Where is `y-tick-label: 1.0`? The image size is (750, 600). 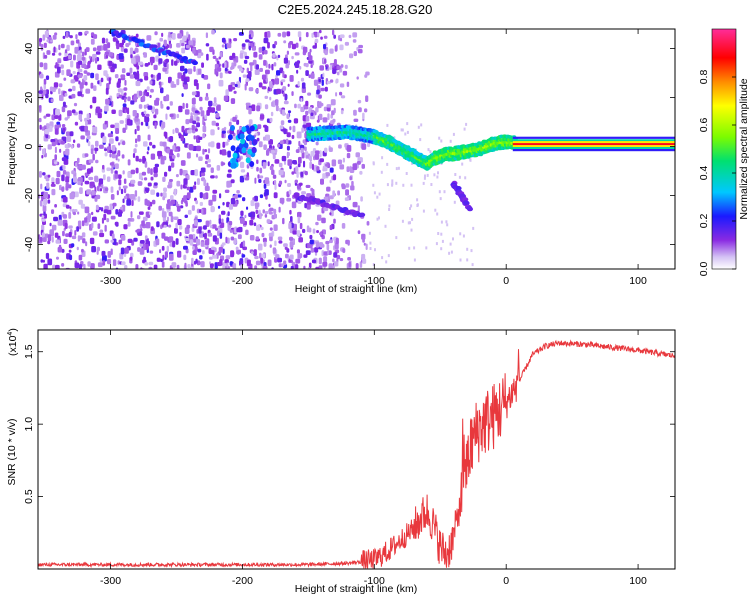
y-tick-label: 1.0 is located at coordinates (29, 424).